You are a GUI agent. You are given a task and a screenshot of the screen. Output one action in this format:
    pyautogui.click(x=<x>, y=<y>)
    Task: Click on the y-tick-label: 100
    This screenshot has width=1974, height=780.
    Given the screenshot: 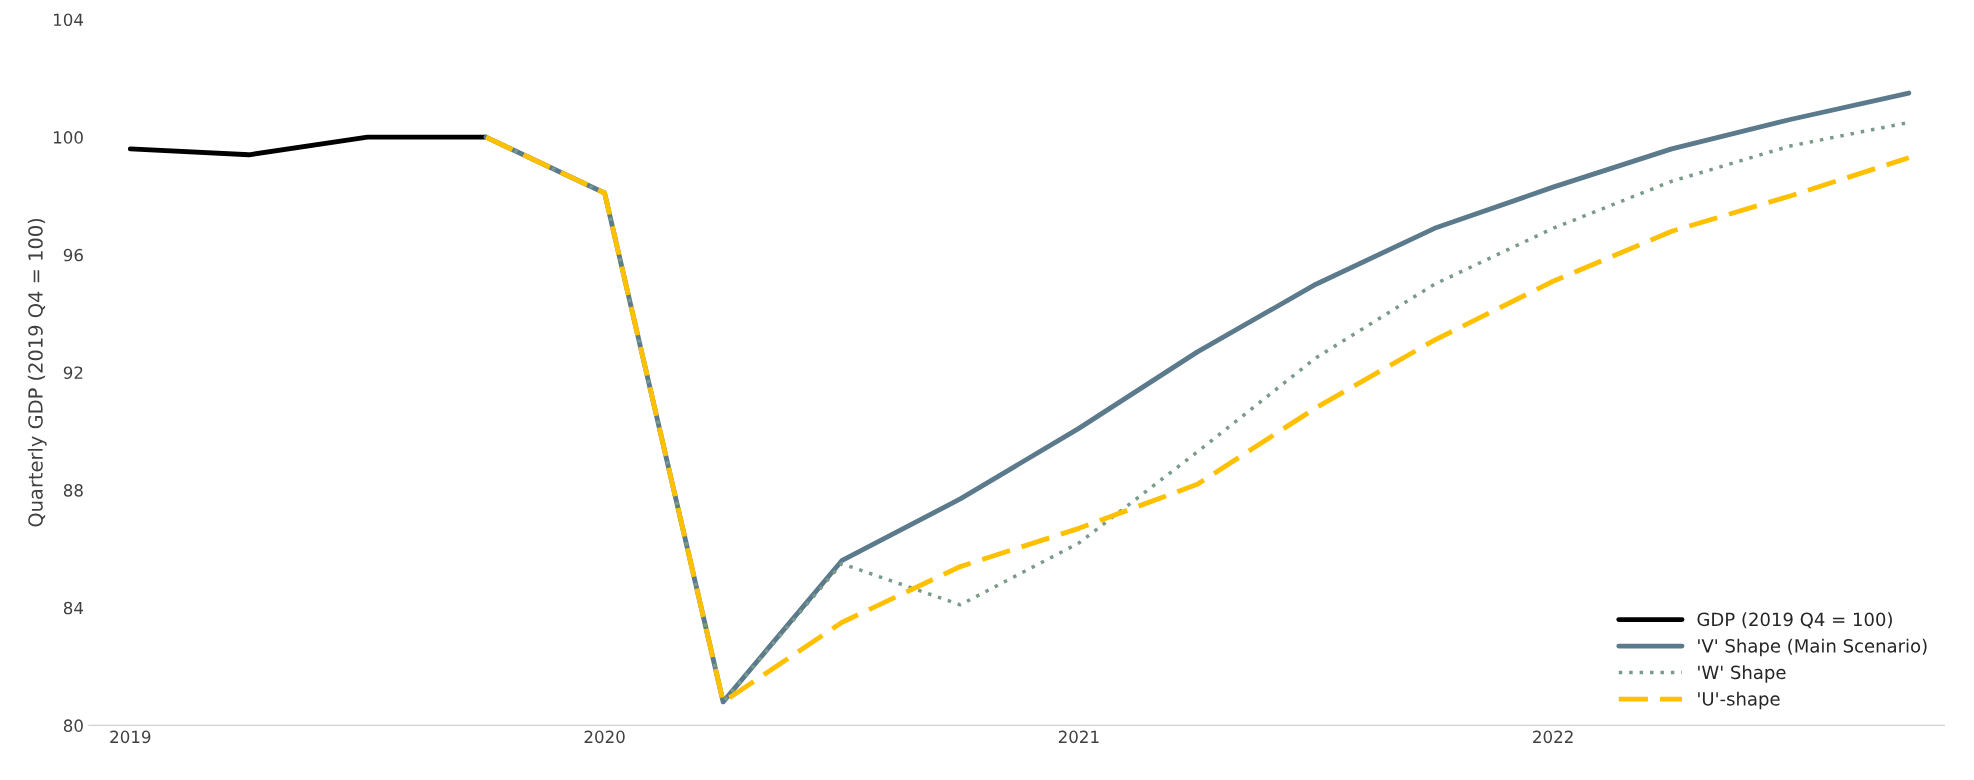 What is the action you would take?
    pyautogui.click(x=68, y=137)
    